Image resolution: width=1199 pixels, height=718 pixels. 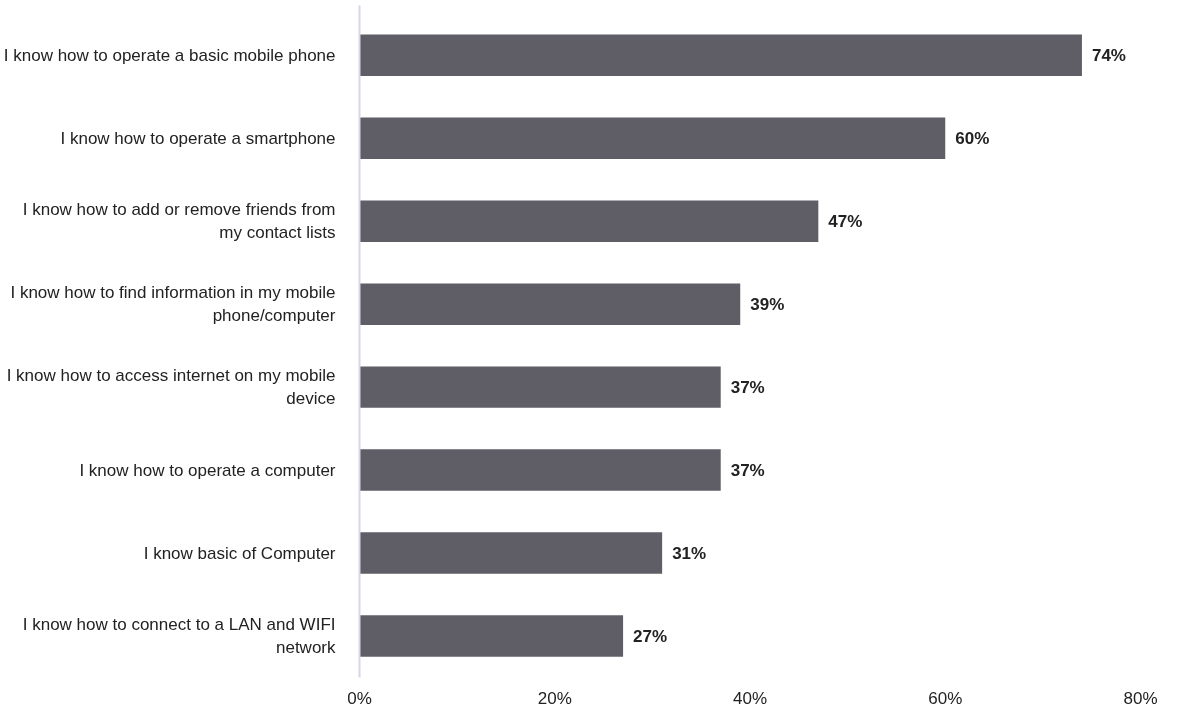 What do you see at coordinates (173, 304) in the screenshot?
I see `y-tick-label: I know how to find information in my mobile phone/computer` at bounding box center [173, 304].